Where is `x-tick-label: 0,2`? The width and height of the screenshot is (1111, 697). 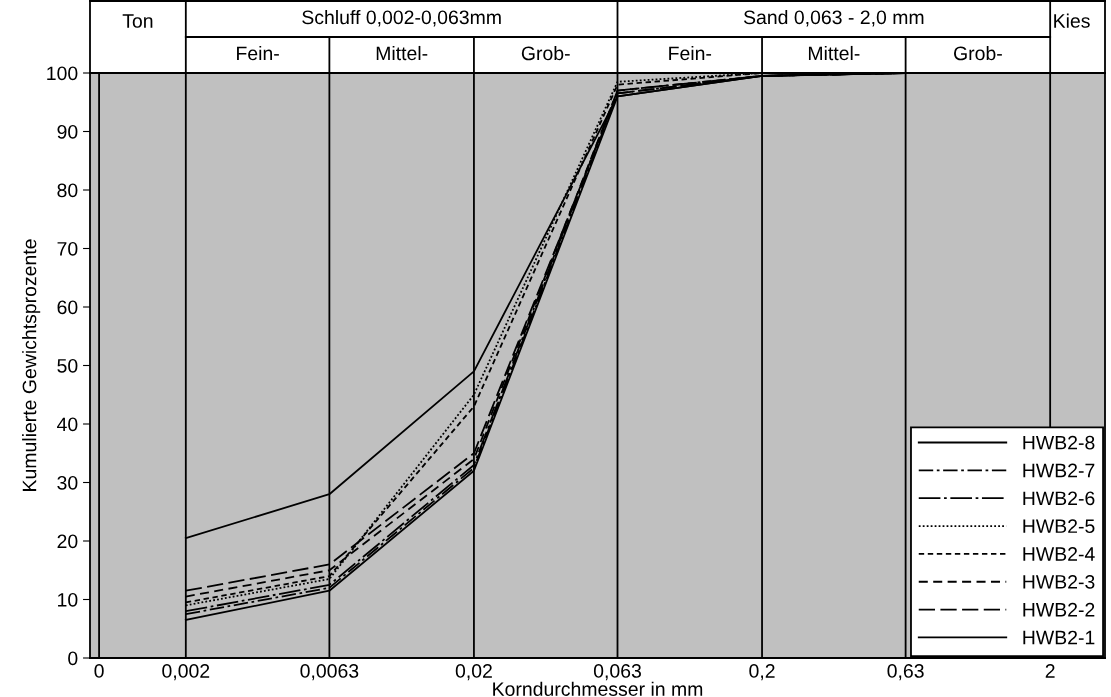
x-tick-label: 0,2 is located at coordinates (762, 672).